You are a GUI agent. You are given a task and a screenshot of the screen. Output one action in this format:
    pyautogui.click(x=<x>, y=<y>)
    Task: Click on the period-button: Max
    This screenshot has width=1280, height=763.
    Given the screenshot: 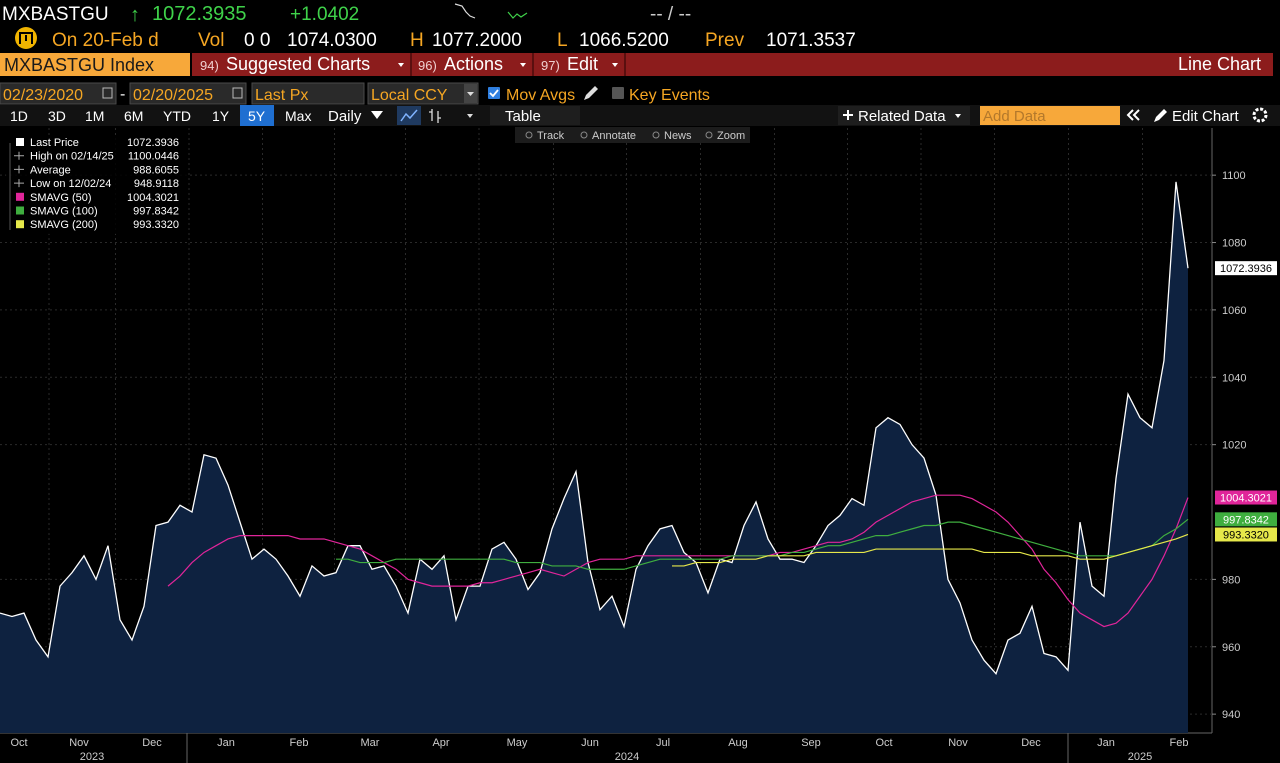 What is the action you would take?
    pyautogui.click(x=298, y=116)
    